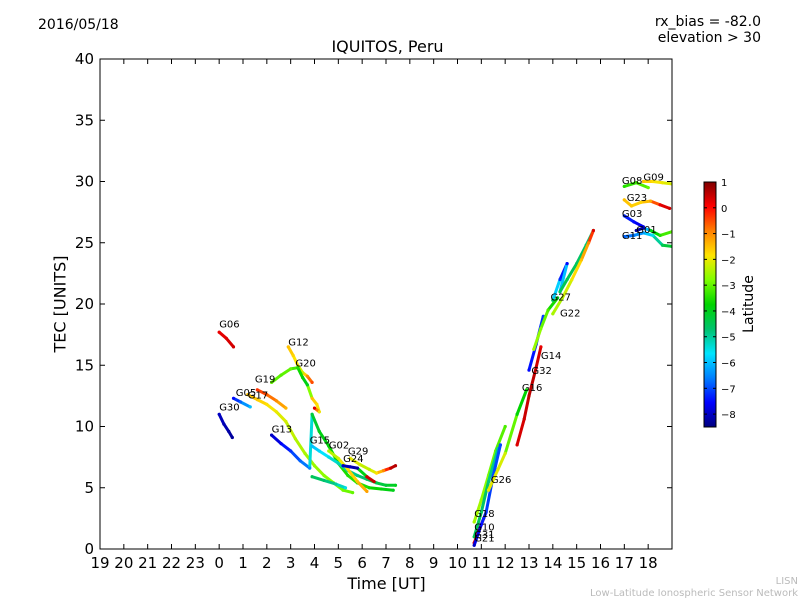  Describe the element at coordinates (532, 388) in the screenshot. I see `satellite-label-g16: G16` at that location.